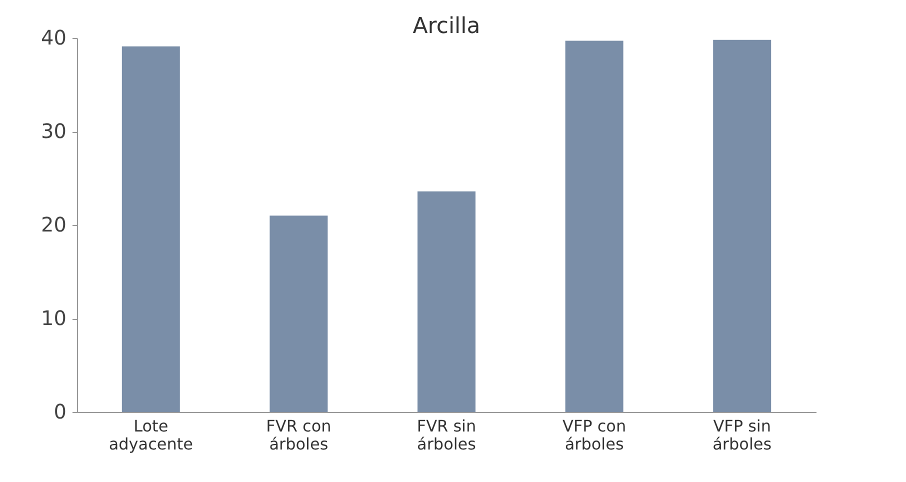 Image resolution: width=906 pixels, height=482 pixels. I want to click on x-tick-label: VFP sin árboles, so click(742, 435).